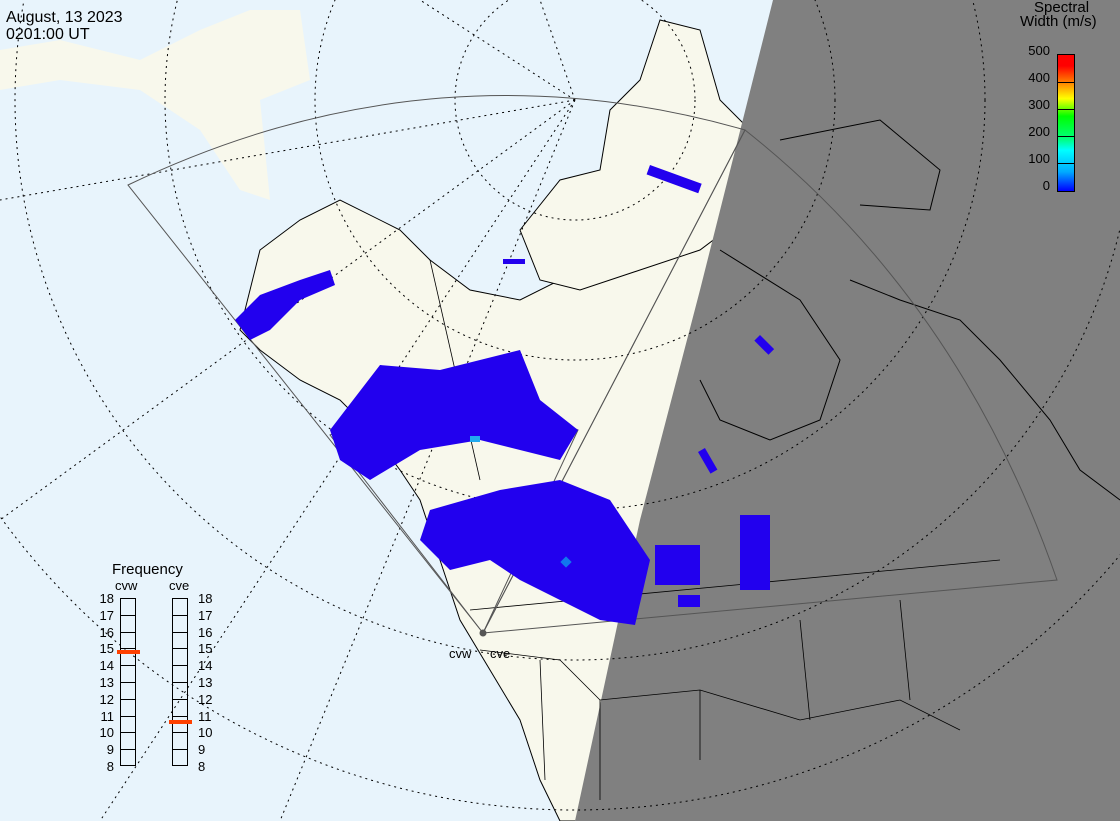 This screenshot has width=1120, height=821. What do you see at coordinates (460, 653) in the screenshot?
I see `radar-label-cvw: cvw` at bounding box center [460, 653].